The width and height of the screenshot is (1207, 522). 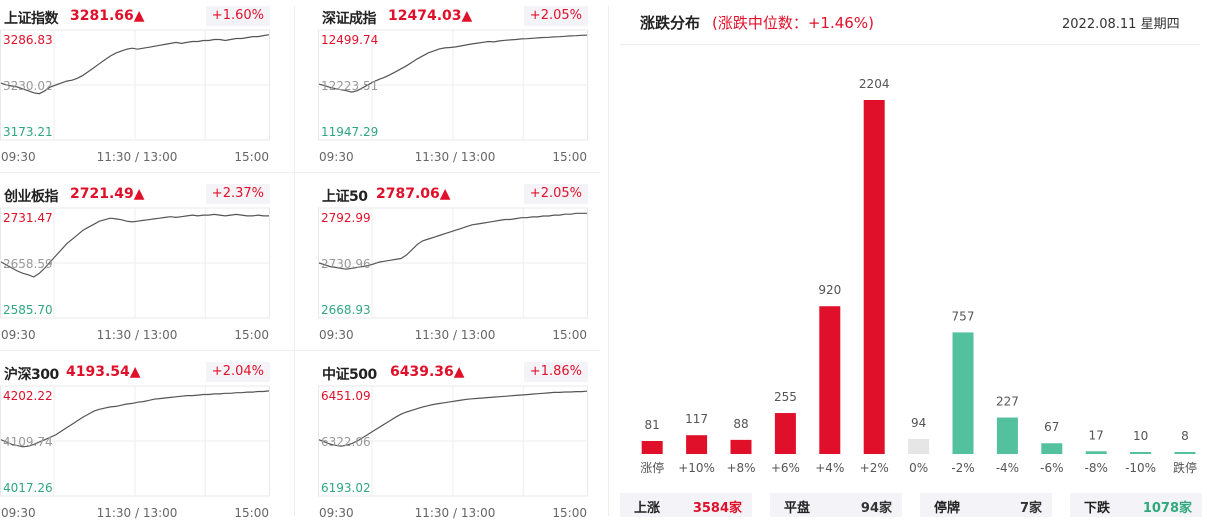 What do you see at coordinates (136, 17) in the screenshot?
I see `index-header: 上证指数 3281.66▲ +1.60%` at bounding box center [136, 17].